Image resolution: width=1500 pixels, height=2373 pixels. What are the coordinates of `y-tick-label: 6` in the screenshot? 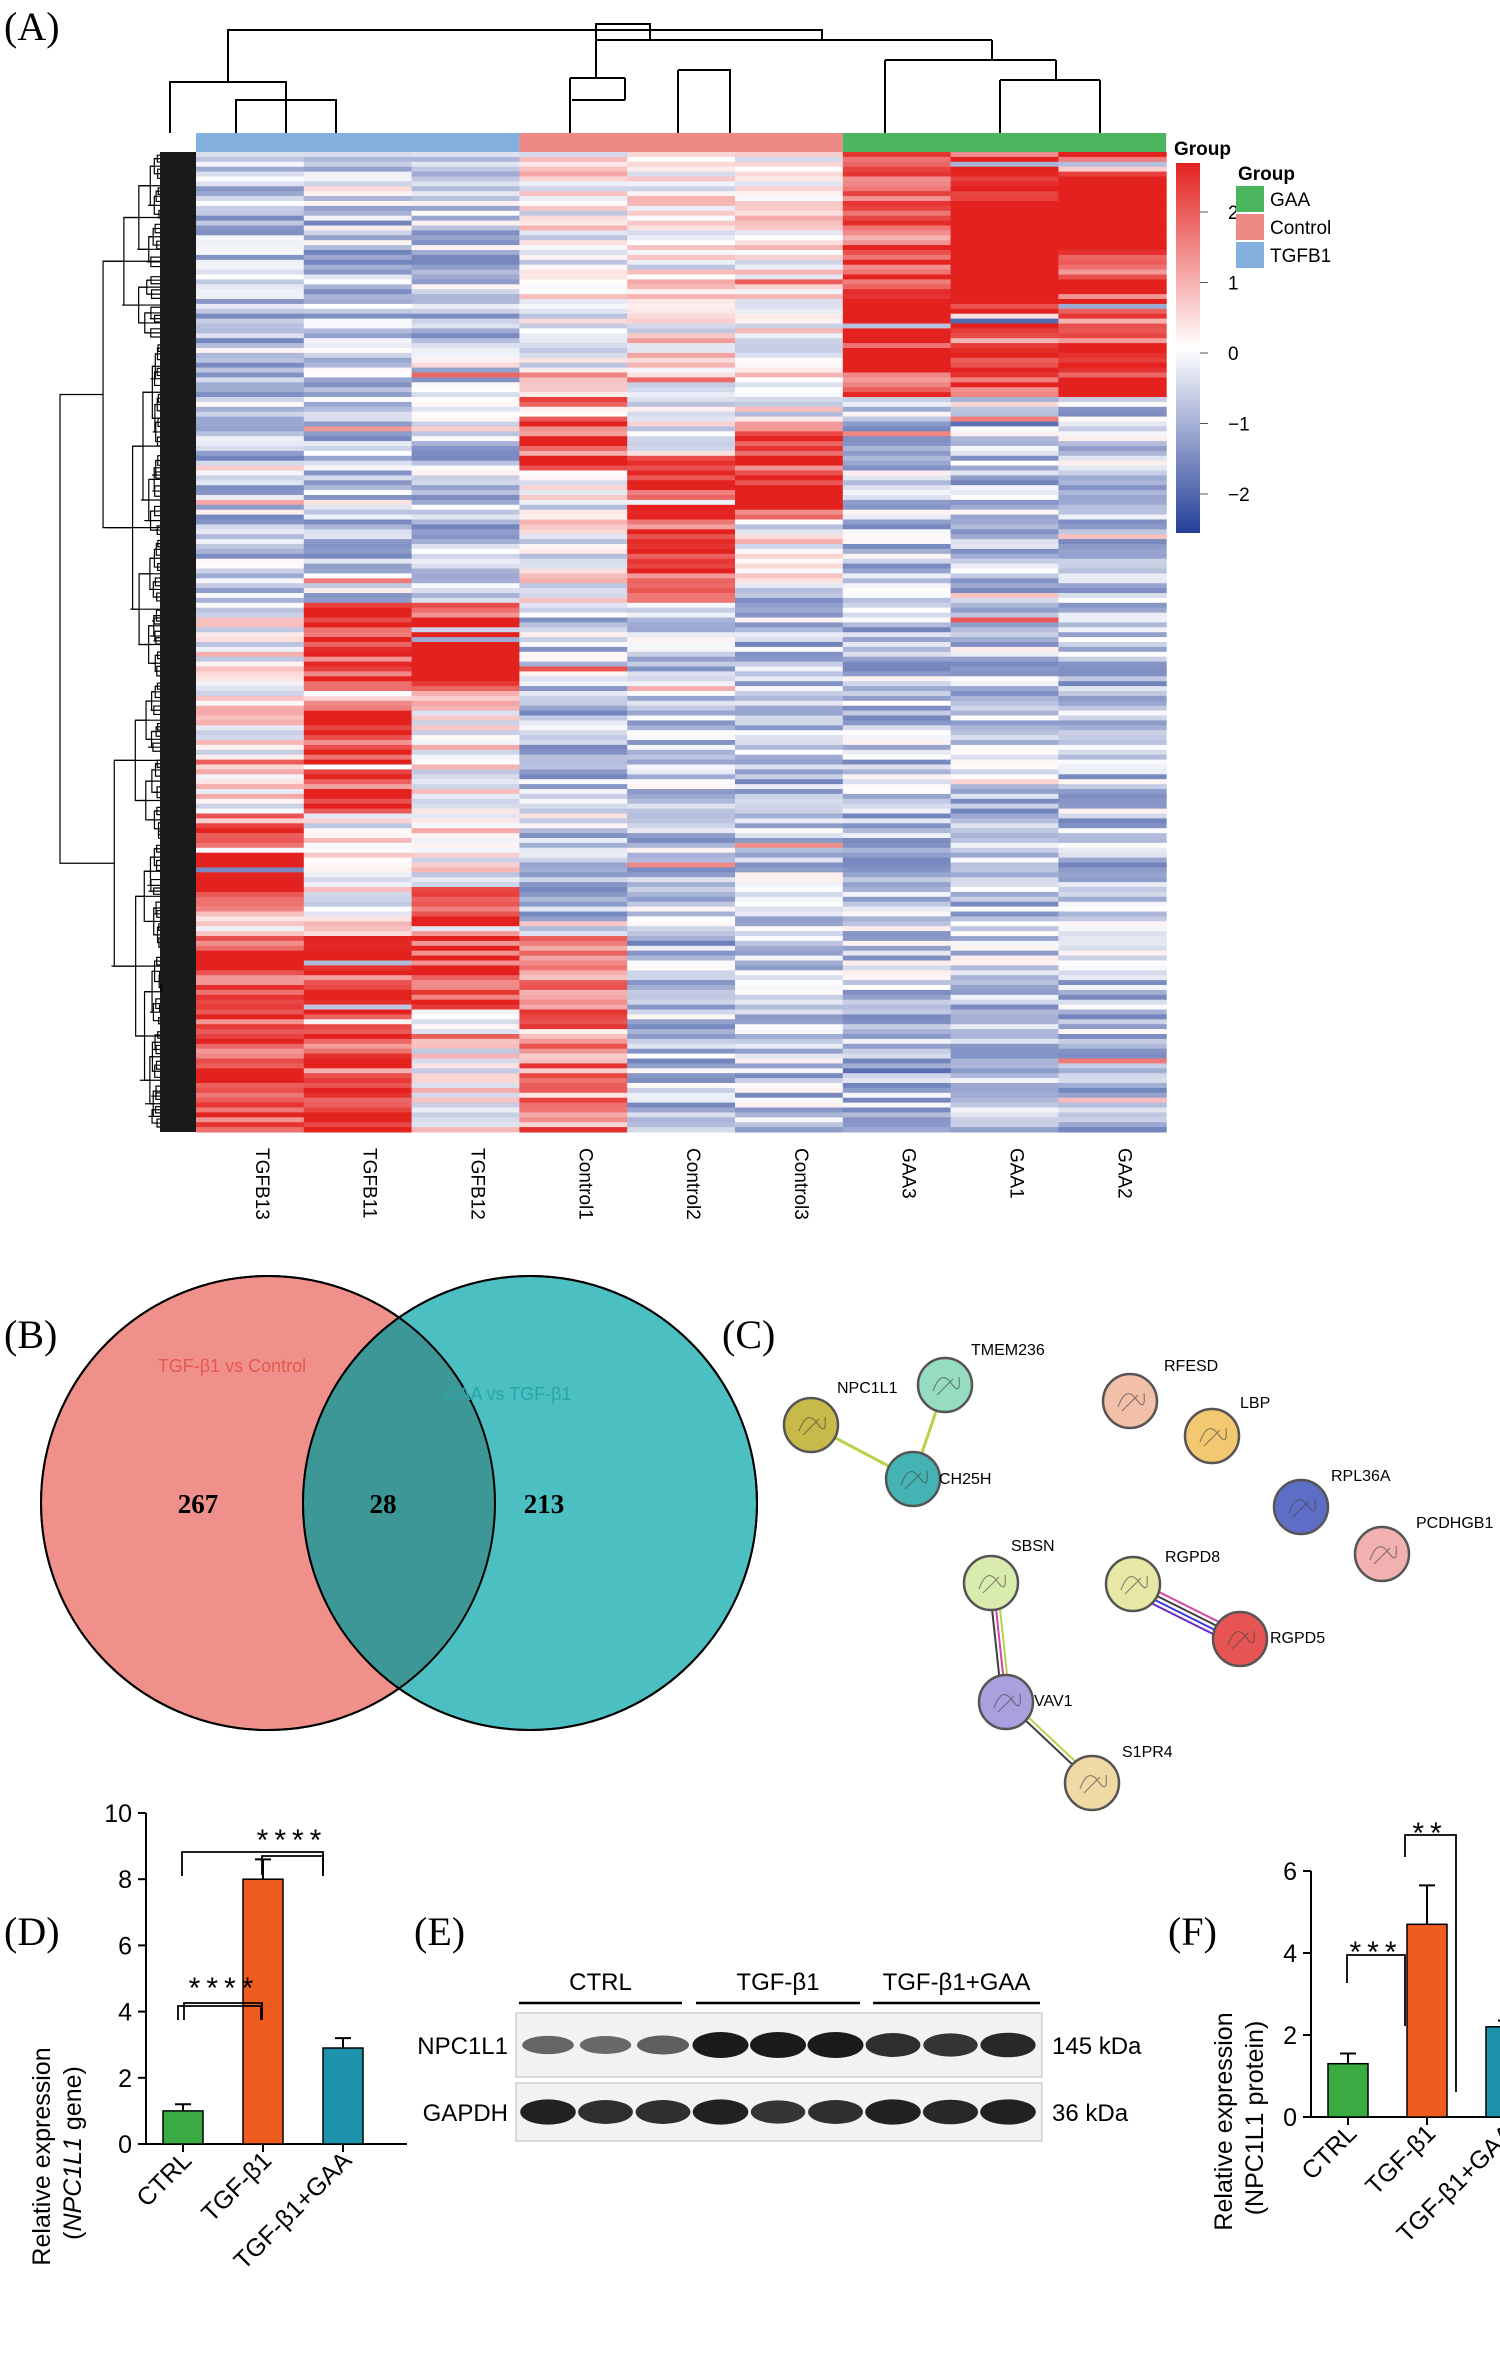 It's located at (125, 1946).